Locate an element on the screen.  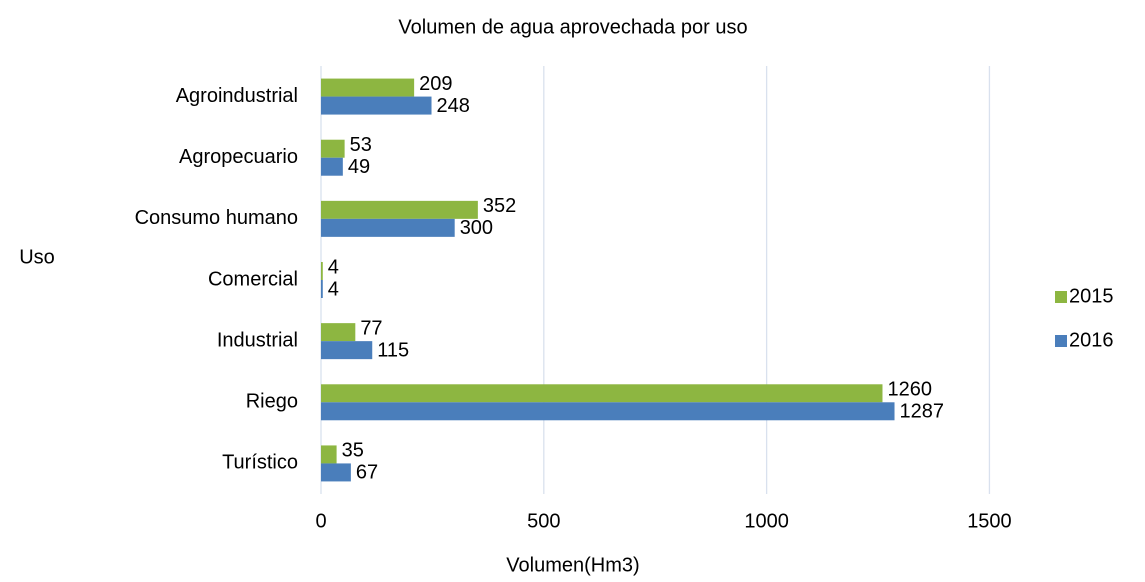
value-label: 67 is located at coordinates (367, 473).